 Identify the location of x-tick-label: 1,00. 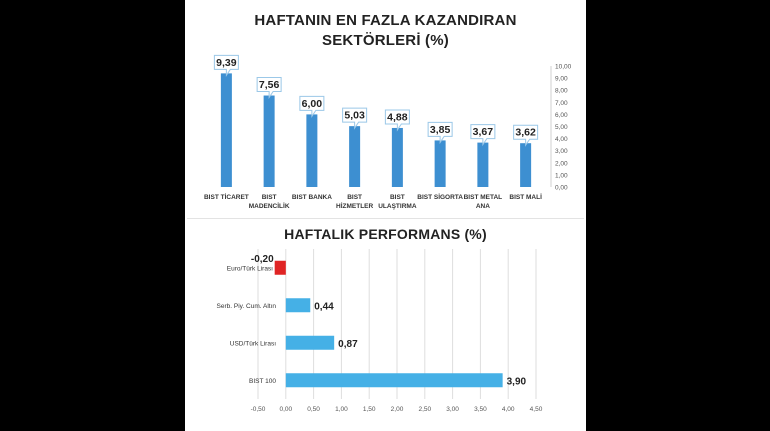
(341, 409).